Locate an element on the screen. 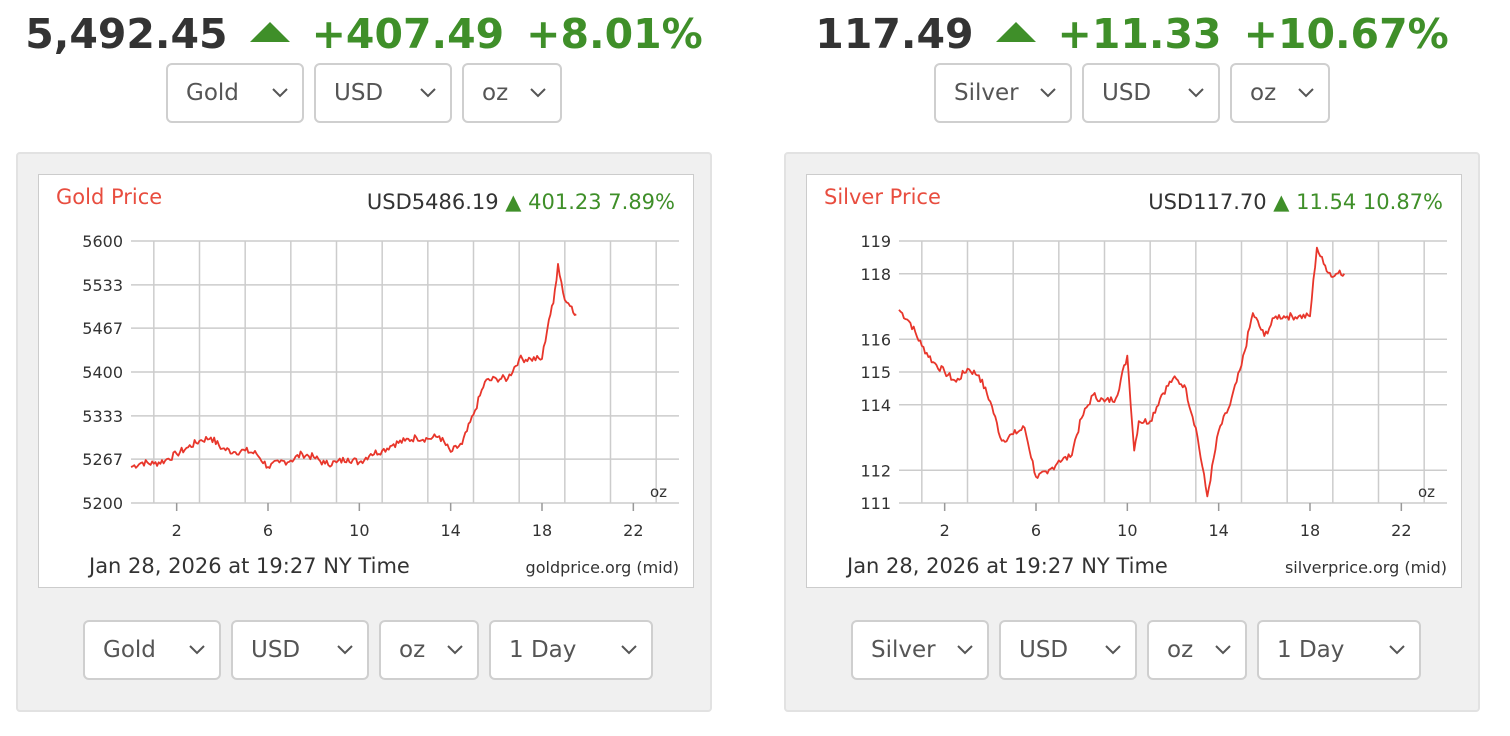  chart-title: Silver Price is located at coordinates (882, 197).